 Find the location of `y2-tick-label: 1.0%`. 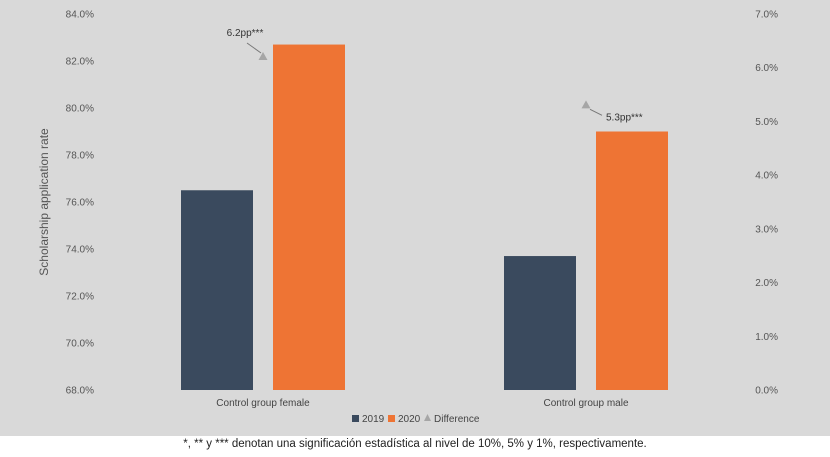

y2-tick-label: 1.0% is located at coordinates (766, 337).